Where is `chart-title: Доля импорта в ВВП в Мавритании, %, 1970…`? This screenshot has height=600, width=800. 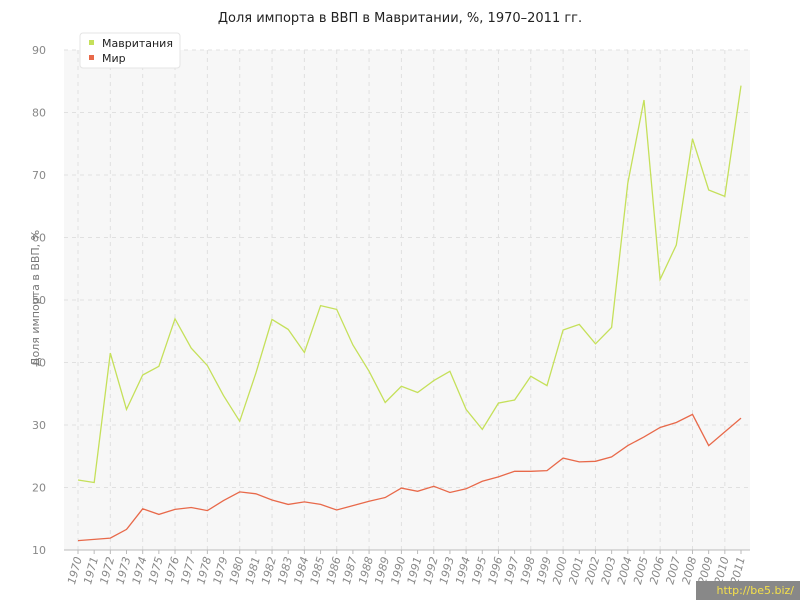
chart-title: Доля импорта в ВВП в Мавритании, %, 1970… is located at coordinates (400, 18).